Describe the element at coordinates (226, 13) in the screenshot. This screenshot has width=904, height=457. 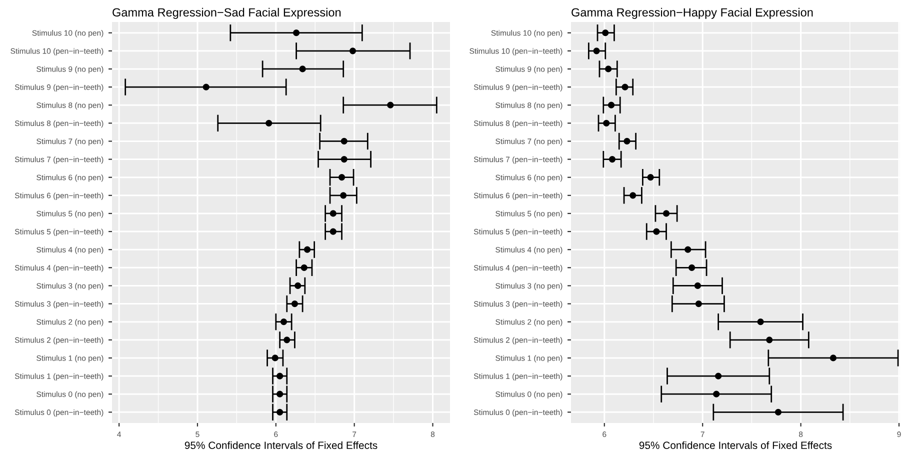
I see `chart-title: Gamma Regression−Sad Facial Expression` at that location.